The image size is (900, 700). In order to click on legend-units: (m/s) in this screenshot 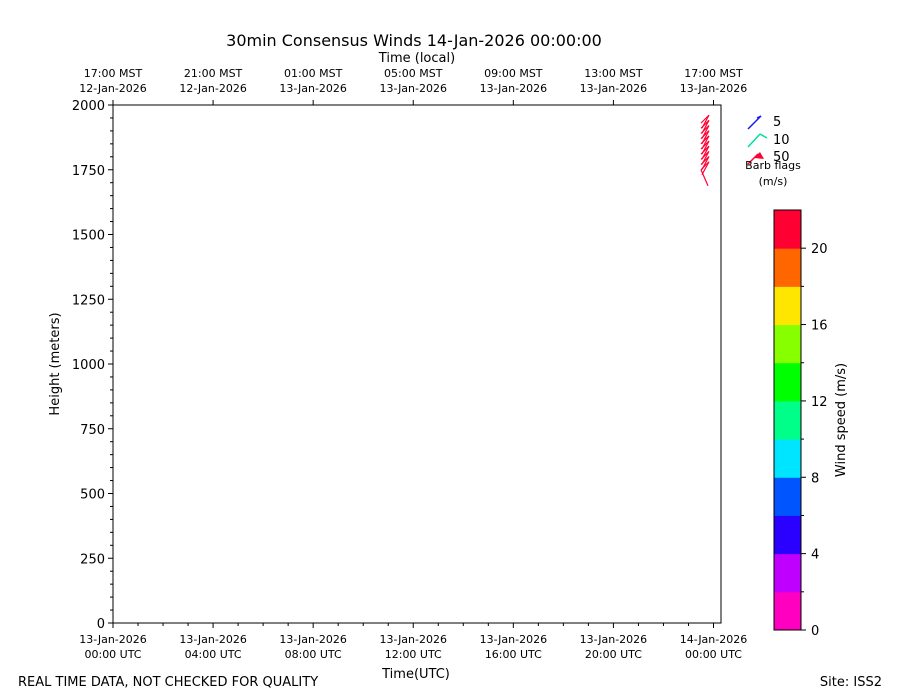, I will do `click(773, 181)`.